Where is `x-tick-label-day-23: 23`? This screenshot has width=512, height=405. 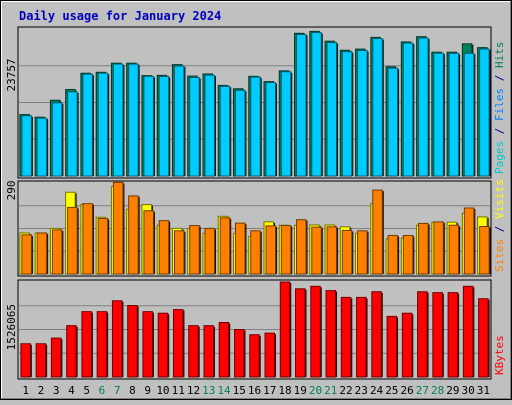
x-tick-label-day-23: 23 is located at coordinates (361, 390).